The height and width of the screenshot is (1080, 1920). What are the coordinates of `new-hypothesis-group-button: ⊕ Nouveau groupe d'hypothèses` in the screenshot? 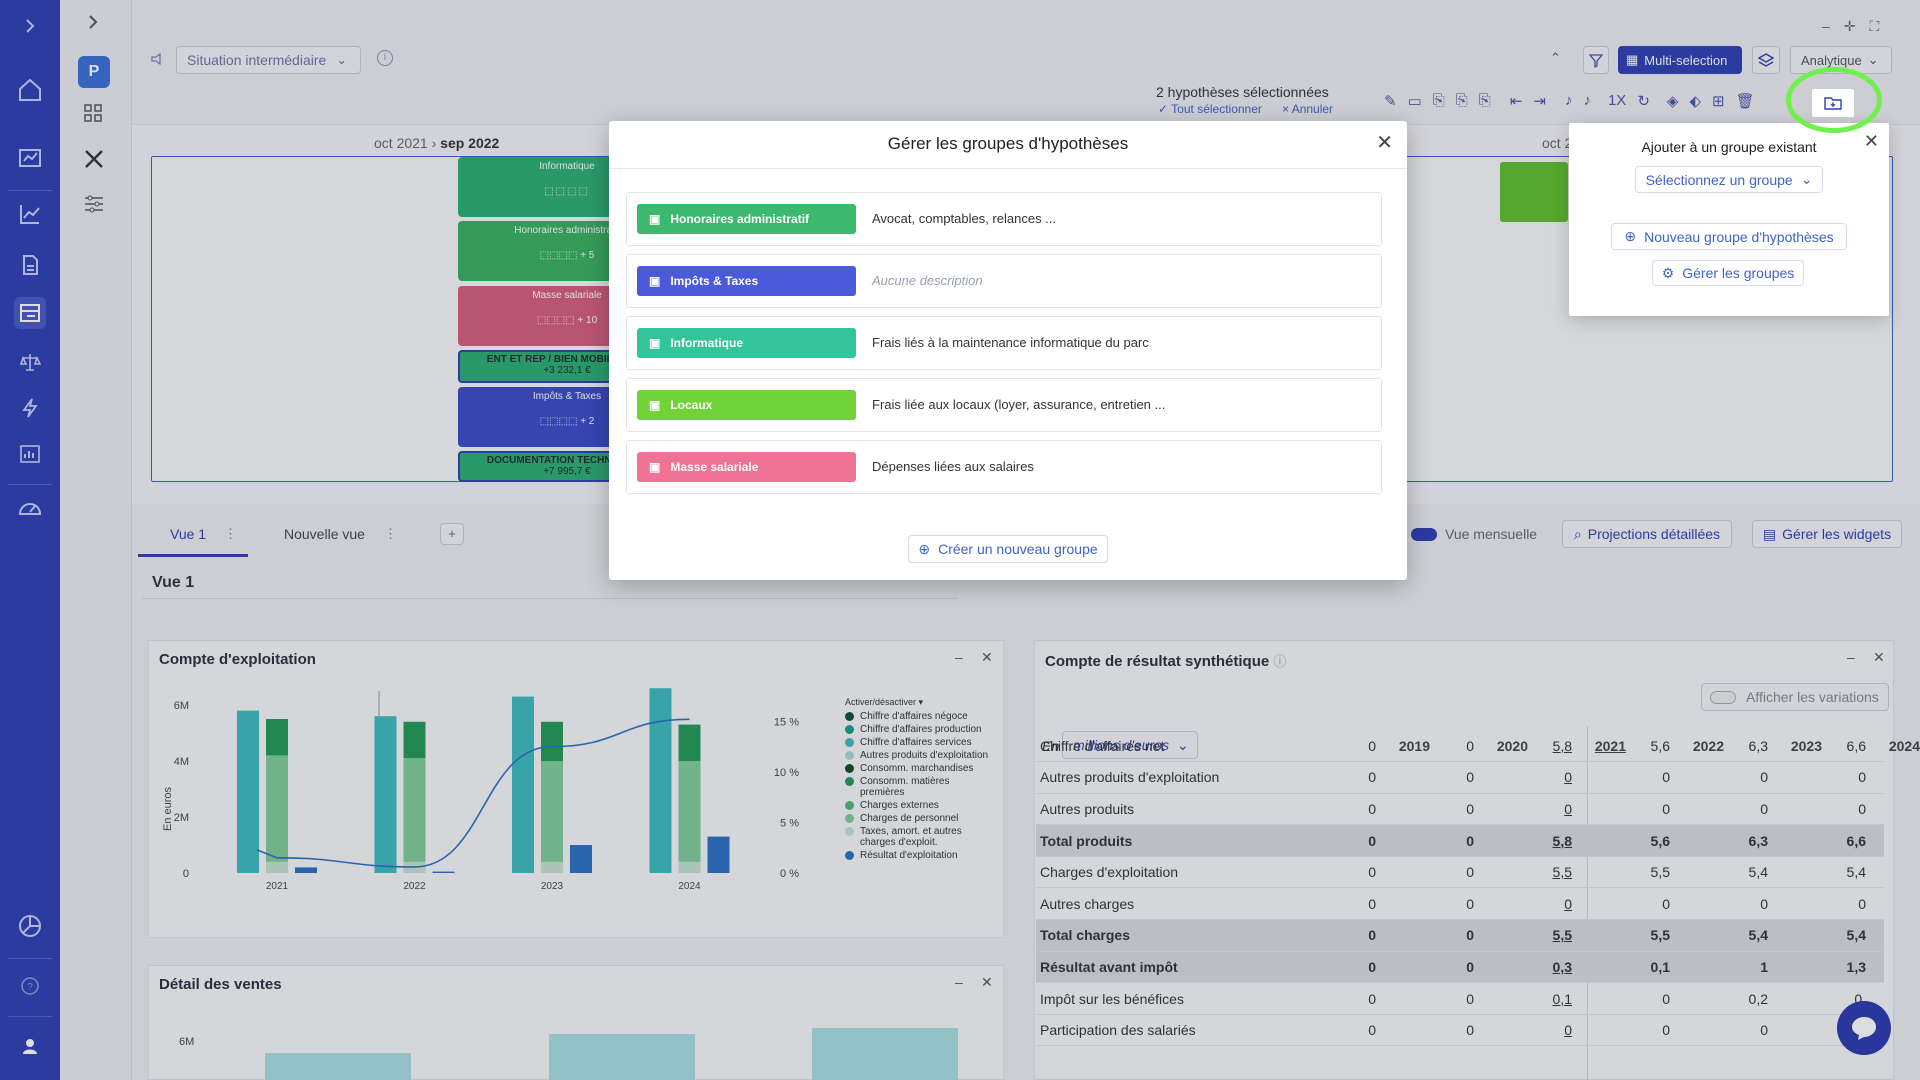 It's located at (1729, 236).